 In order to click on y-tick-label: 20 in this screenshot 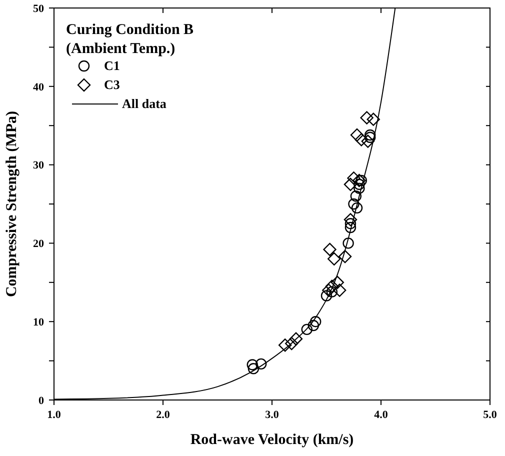, I will do `click(38, 244)`.